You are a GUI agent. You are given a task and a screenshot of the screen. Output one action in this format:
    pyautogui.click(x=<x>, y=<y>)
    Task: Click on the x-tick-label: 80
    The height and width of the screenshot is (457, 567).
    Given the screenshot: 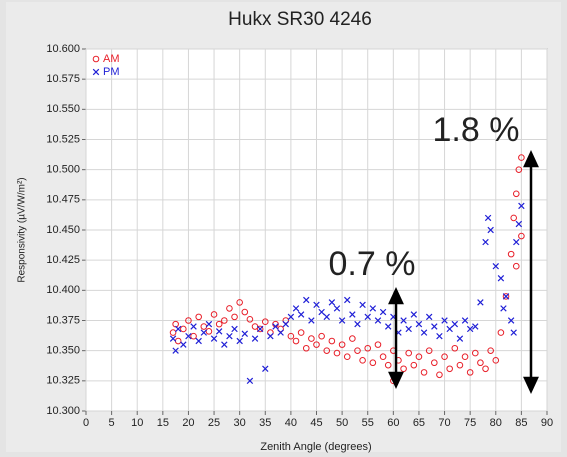 What is the action you would take?
    pyautogui.click(x=496, y=423)
    